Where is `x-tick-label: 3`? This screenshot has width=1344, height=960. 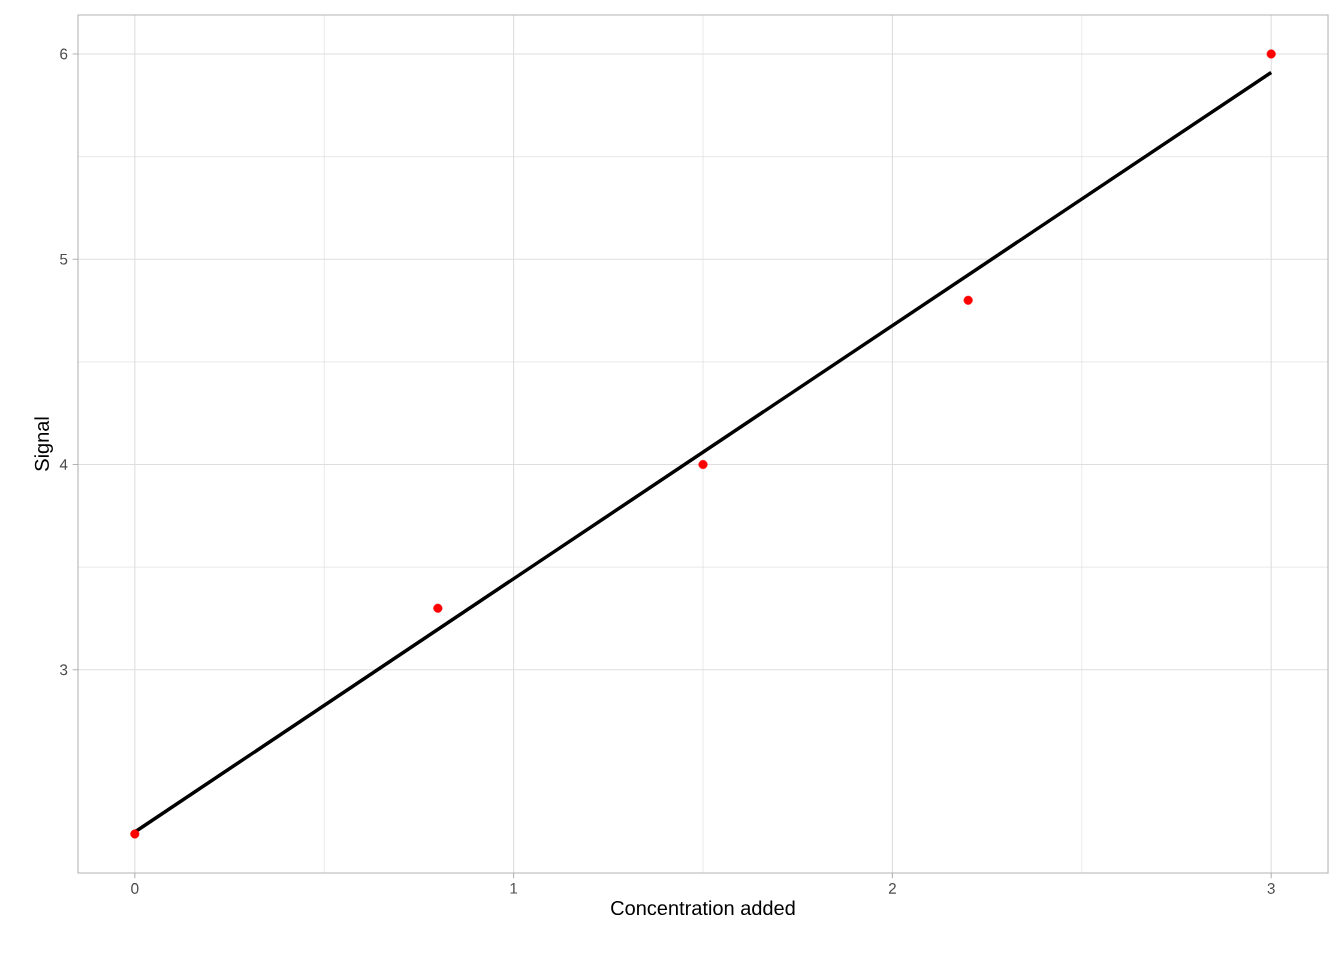 x-tick-label: 3 is located at coordinates (1271, 888).